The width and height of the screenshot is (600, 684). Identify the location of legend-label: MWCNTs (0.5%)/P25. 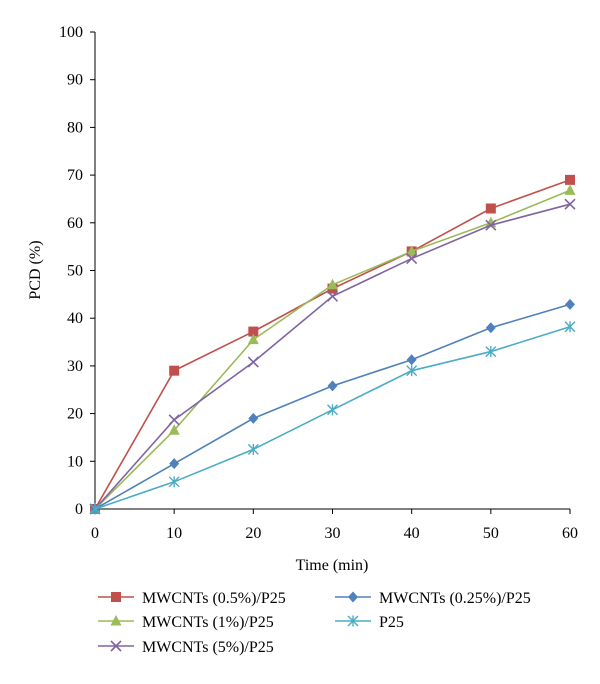
(214, 598).